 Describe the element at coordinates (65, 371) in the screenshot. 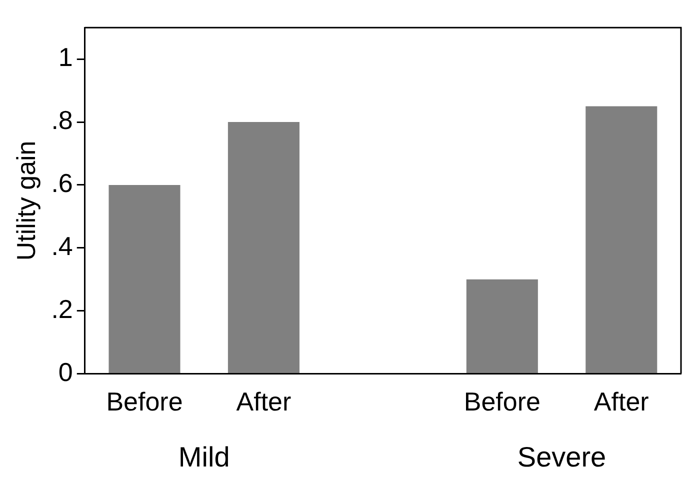

I see `y-tick-label: 0` at that location.